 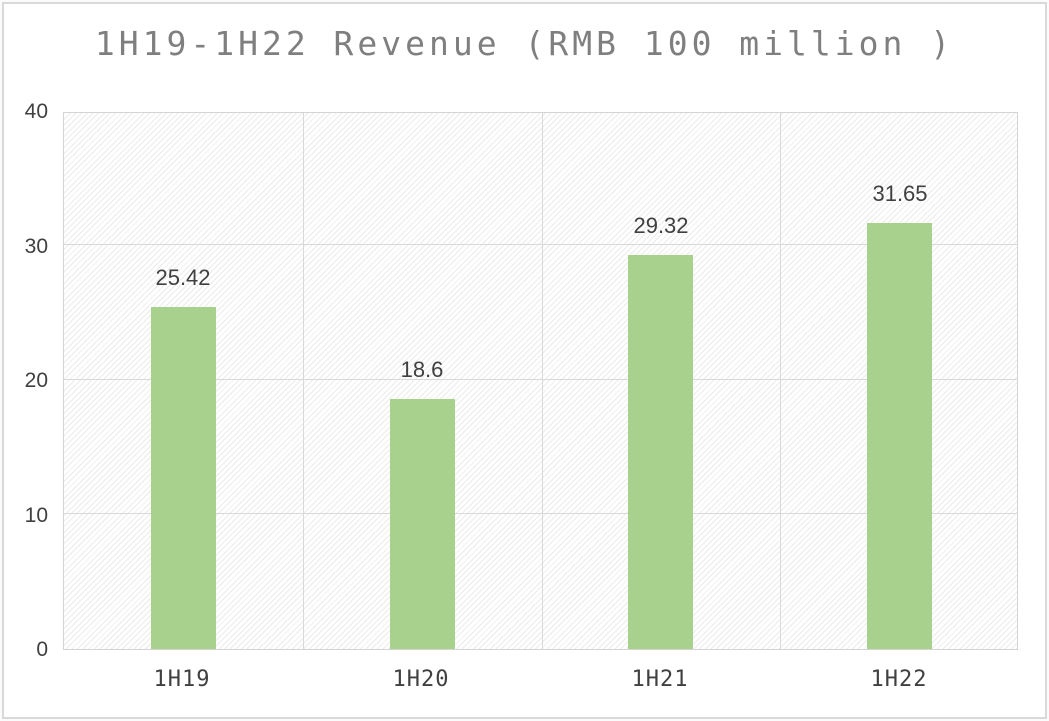 What do you see at coordinates (182, 679) in the screenshot?
I see `x-category-label: 1H19` at bounding box center [182, 679].